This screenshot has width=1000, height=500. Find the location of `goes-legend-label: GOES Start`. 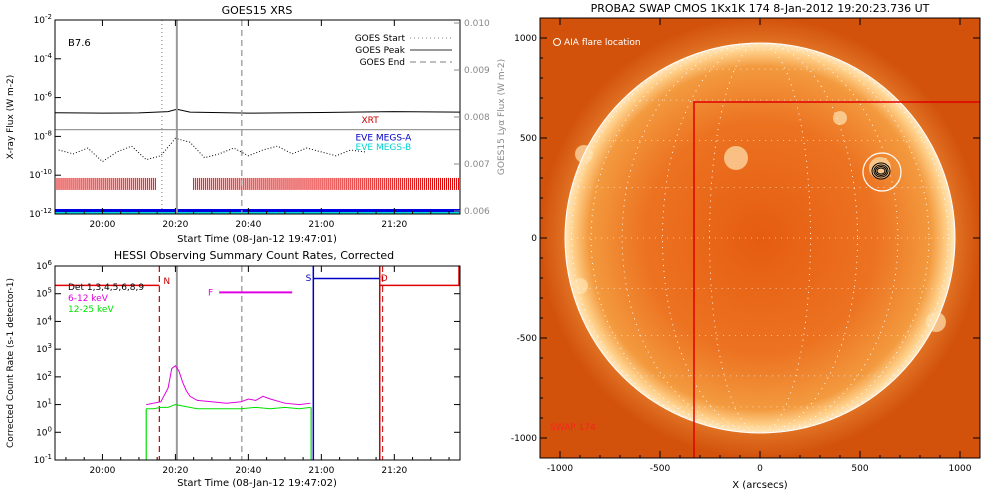

goes-legend-label: GOES Start is located at coordinates (380, 39).